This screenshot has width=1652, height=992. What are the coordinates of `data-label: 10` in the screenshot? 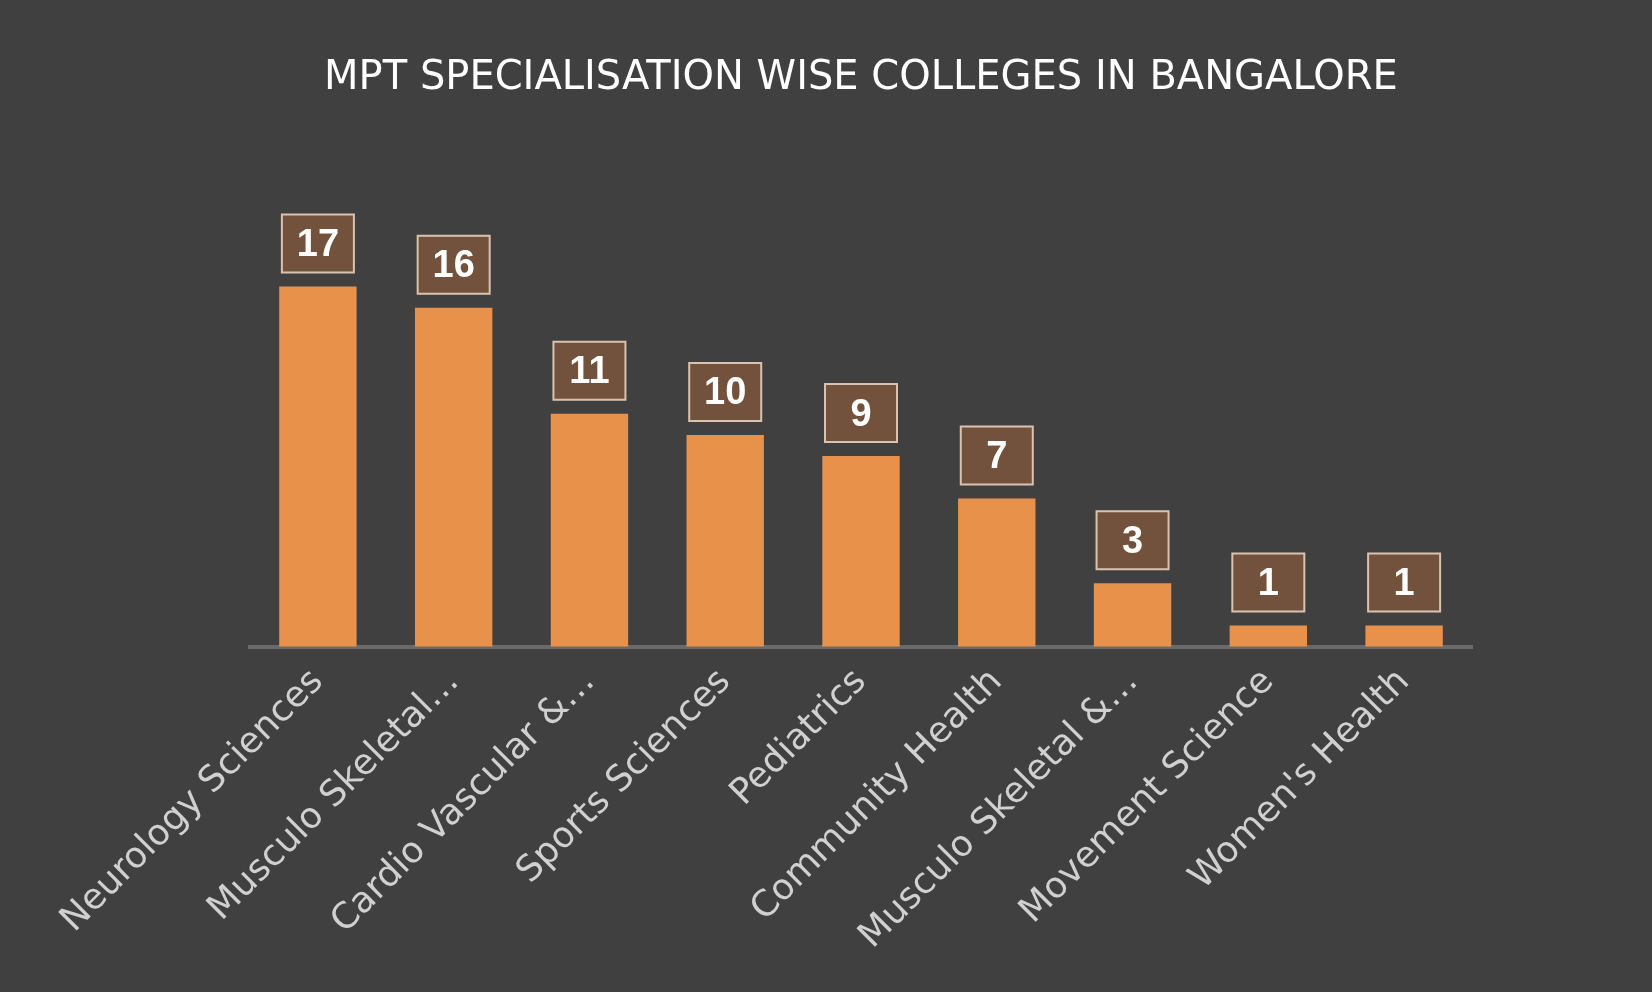 It's located at (725, 391).